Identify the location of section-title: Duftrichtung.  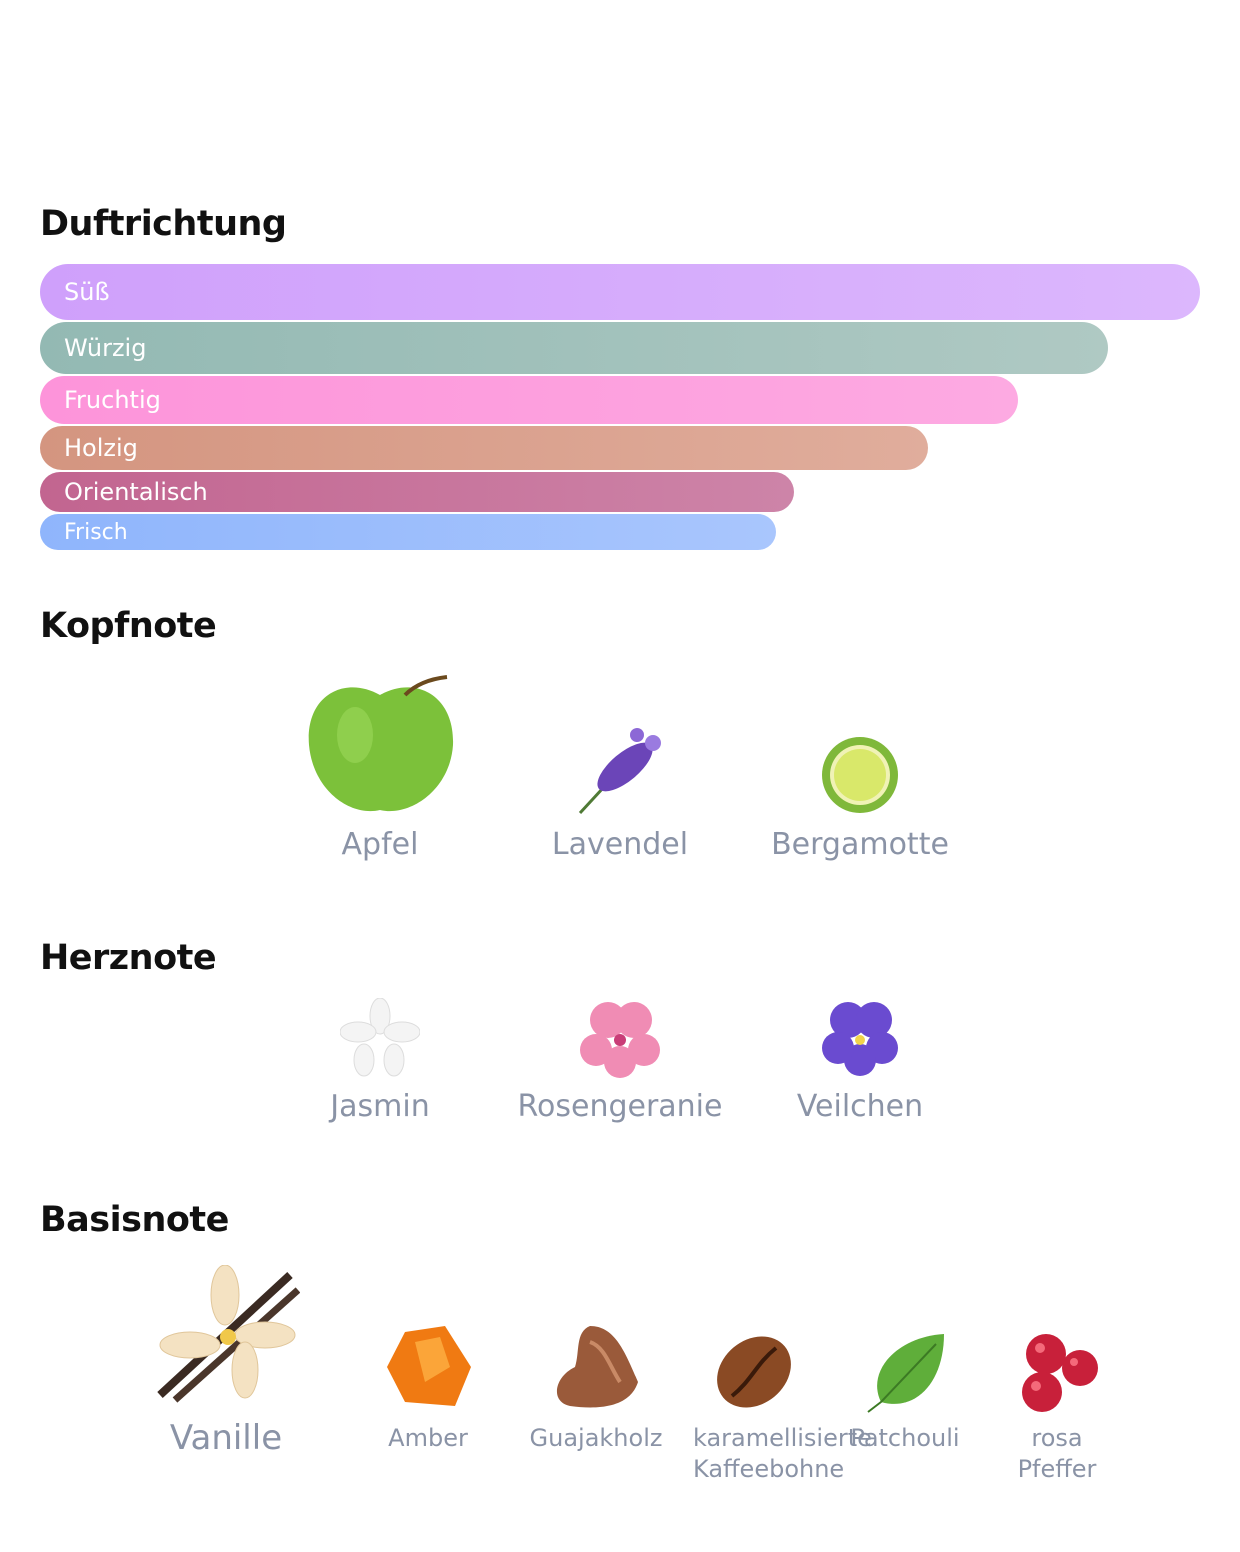
(163, 224).